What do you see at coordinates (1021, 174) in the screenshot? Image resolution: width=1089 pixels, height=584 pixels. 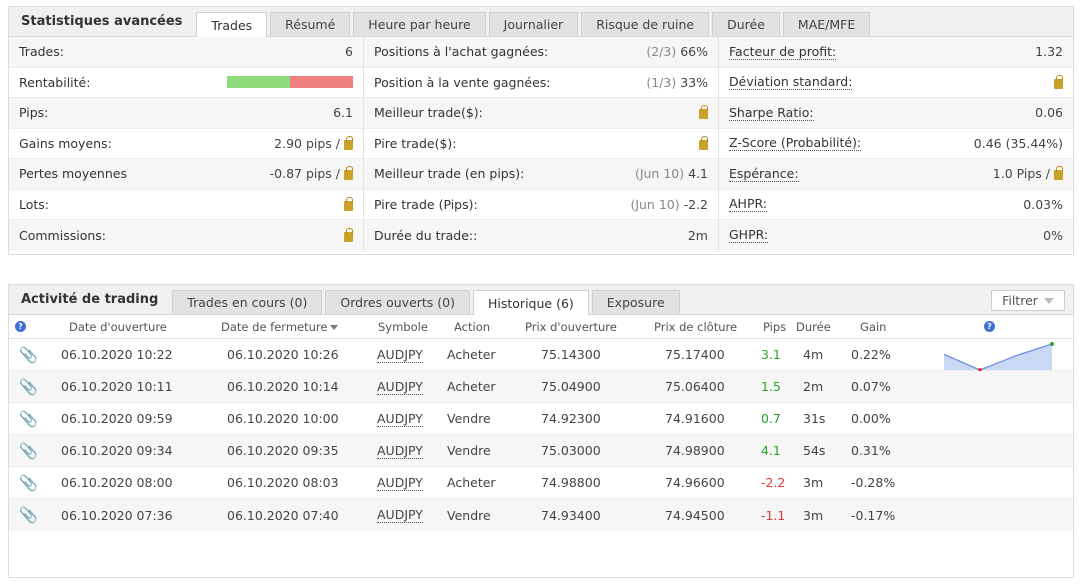 I see `stat-value: 1.0 Pips /` at bounding box center [1021, 174].